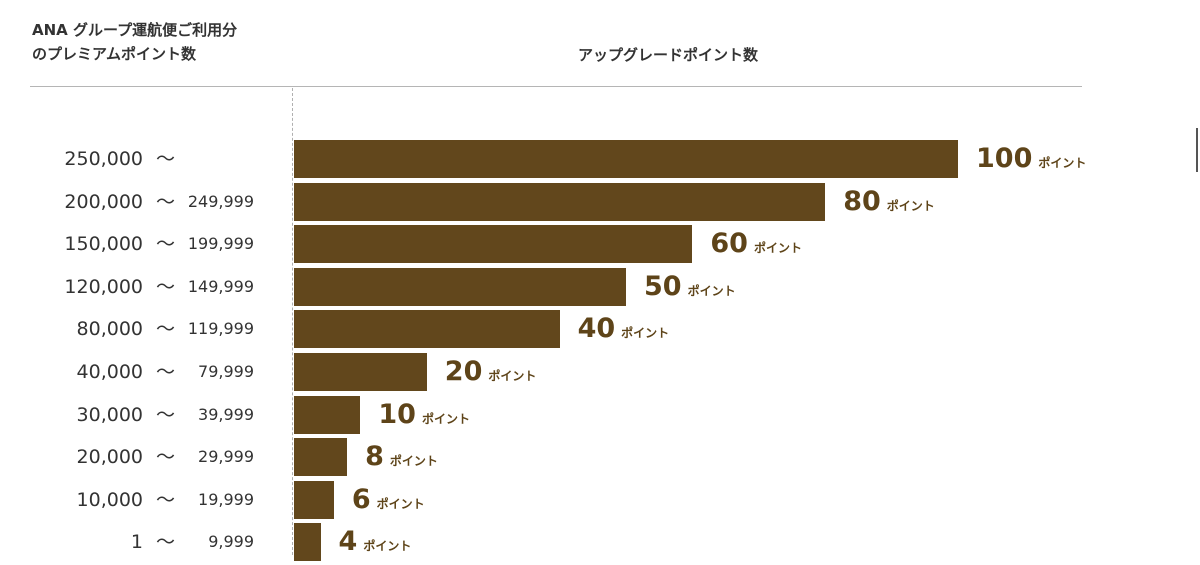 The width and height of the screenshot is (1200, 565). I want to click on bar-value-number: 40, so click(596, 329).